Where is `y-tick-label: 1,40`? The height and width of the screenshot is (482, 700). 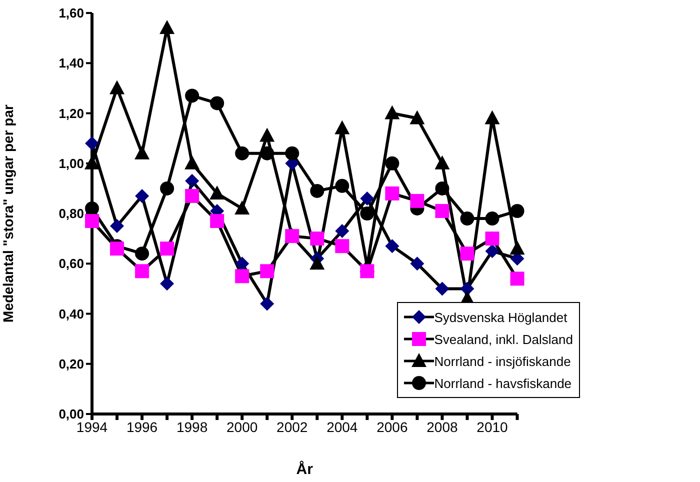
y-tick-label: 1,40 is located at coordinates (71, 63).